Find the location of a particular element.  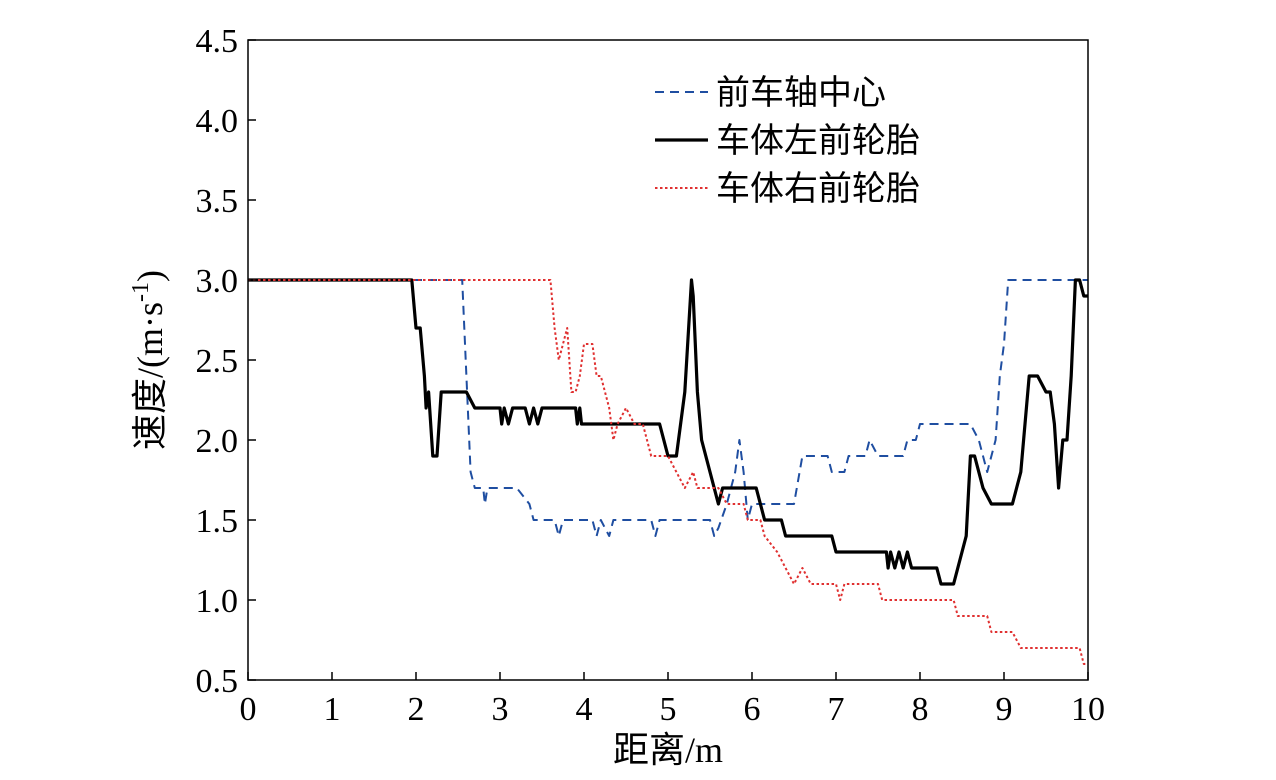

x-tick-label: 3 is located at coordinates (500, 709).